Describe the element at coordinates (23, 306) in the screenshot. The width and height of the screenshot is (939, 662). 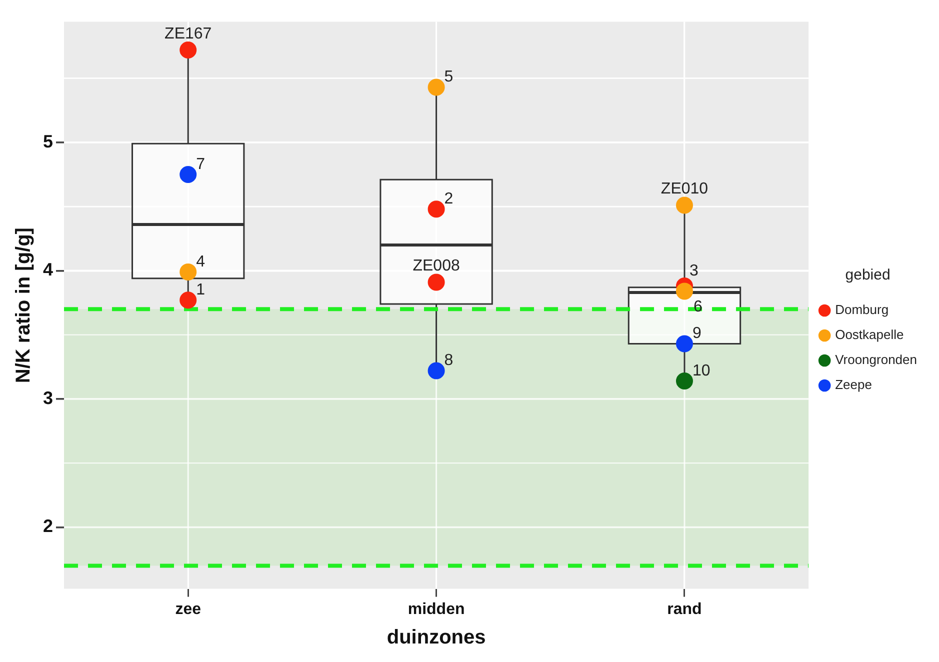
I see `y-axis-title: N/K ratio in [g/g]` at that location.